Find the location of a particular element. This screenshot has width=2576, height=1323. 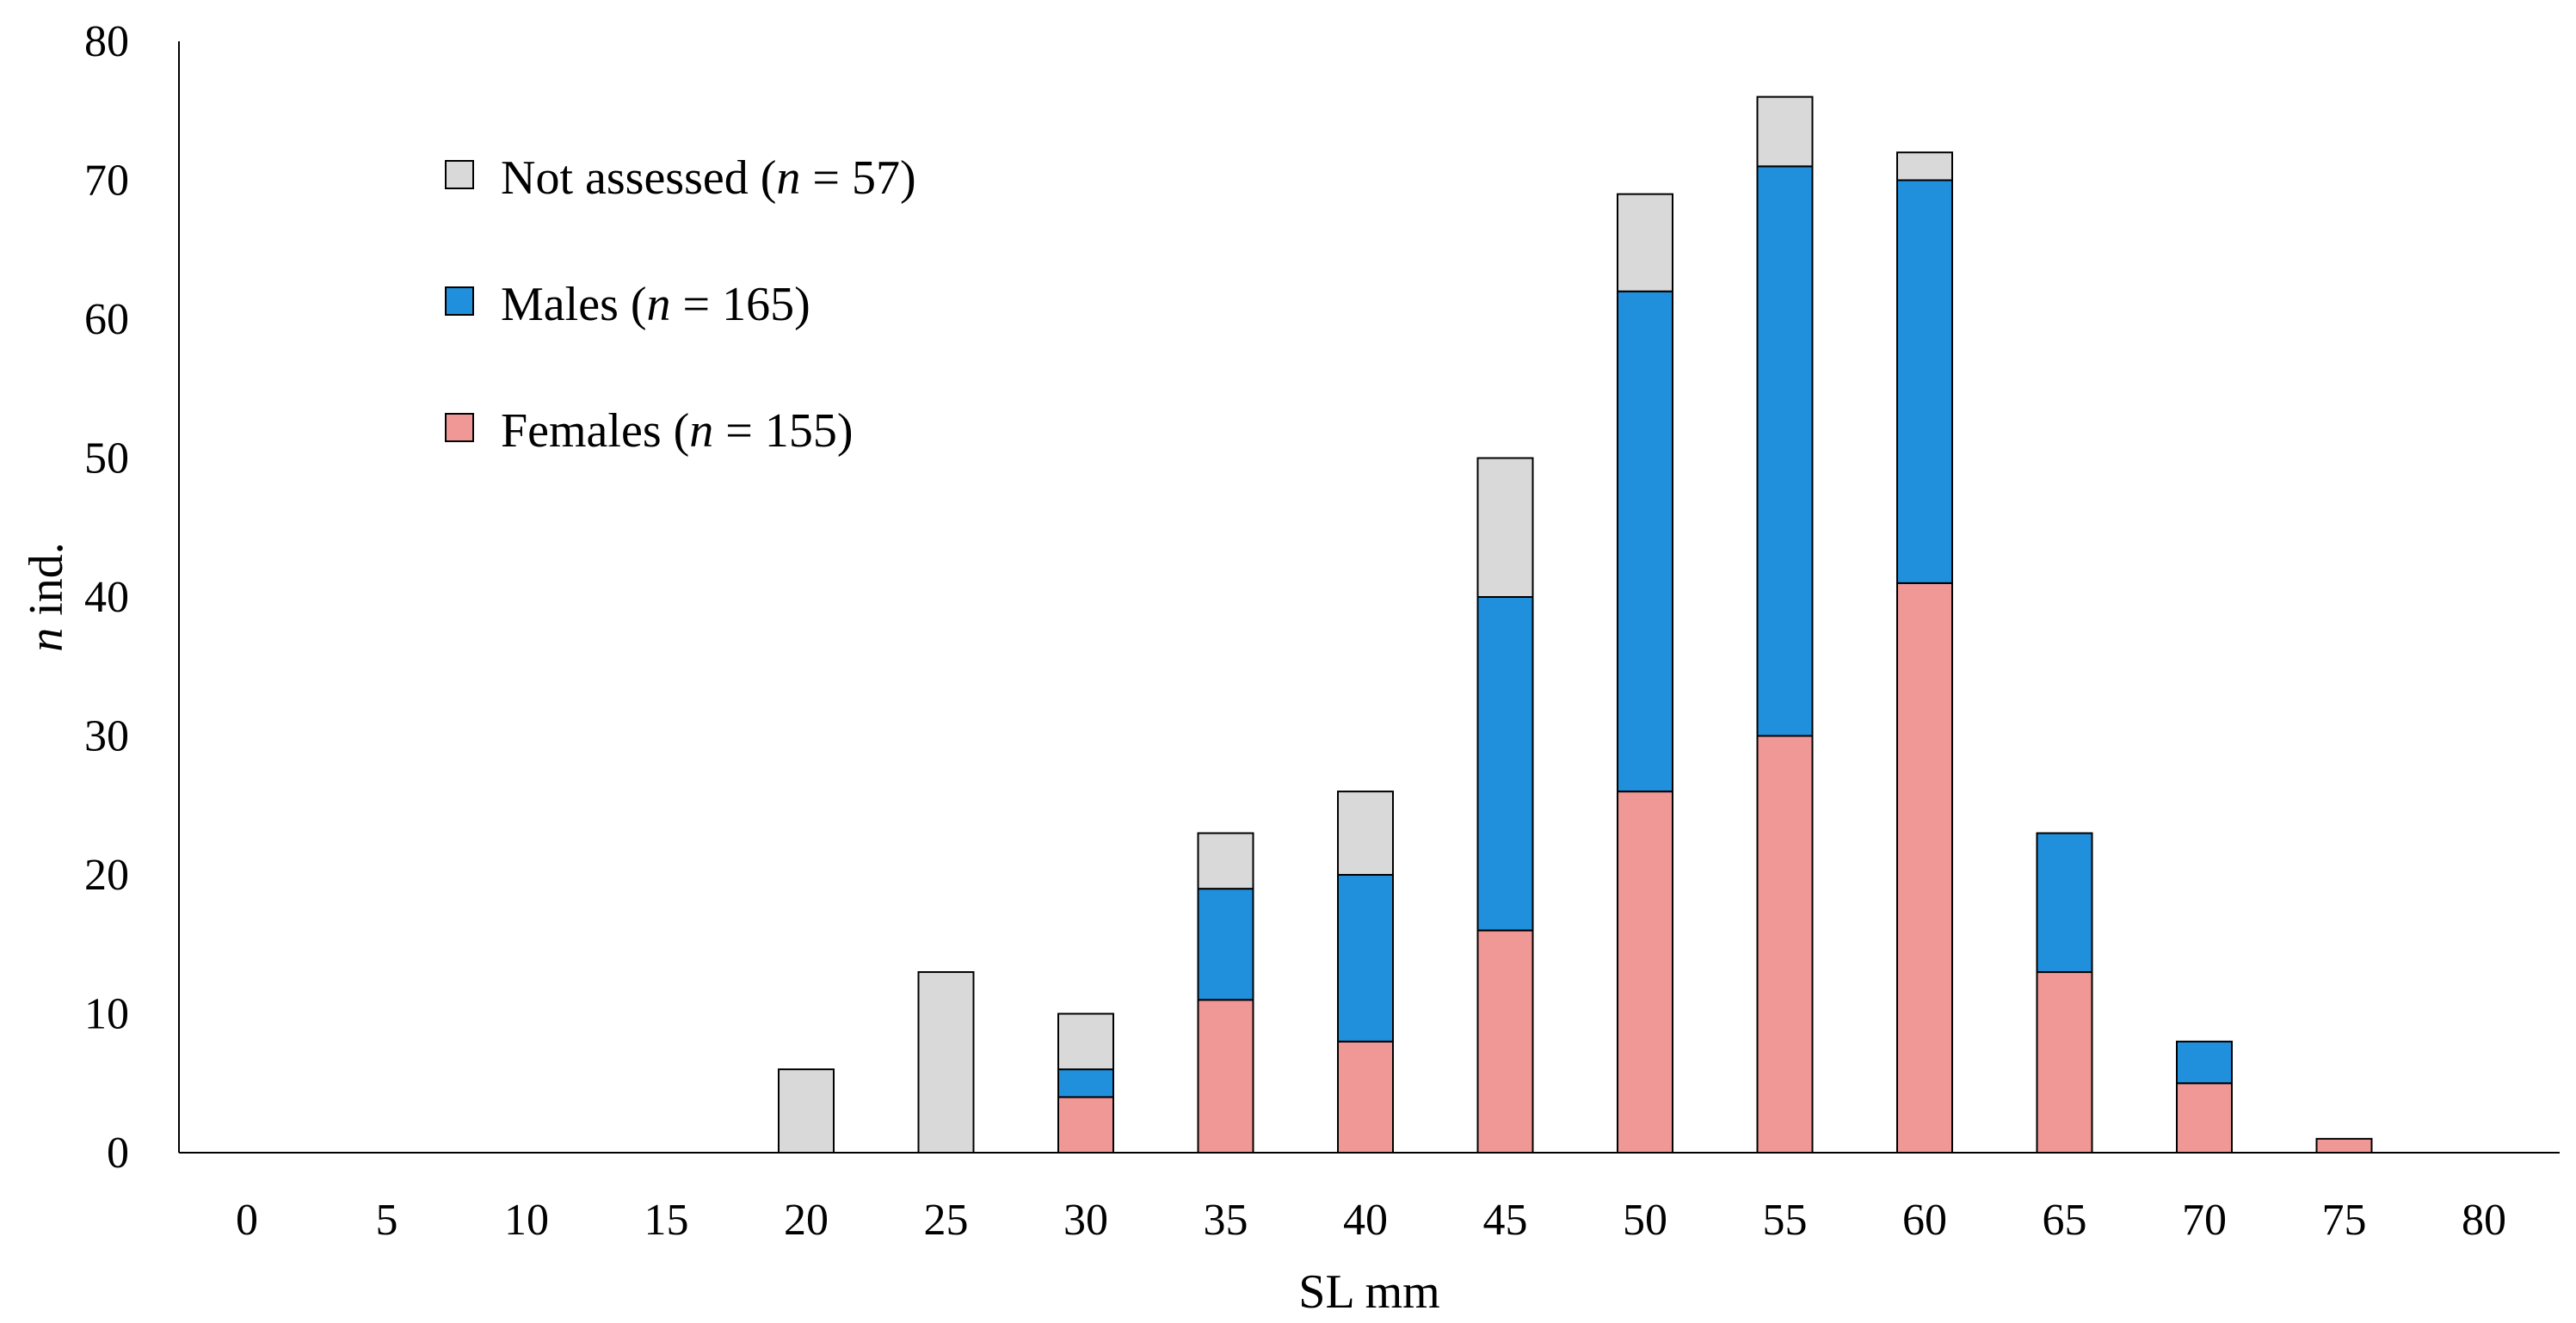

legend-swatch-not_assessed is located at coordinates (459, 174).